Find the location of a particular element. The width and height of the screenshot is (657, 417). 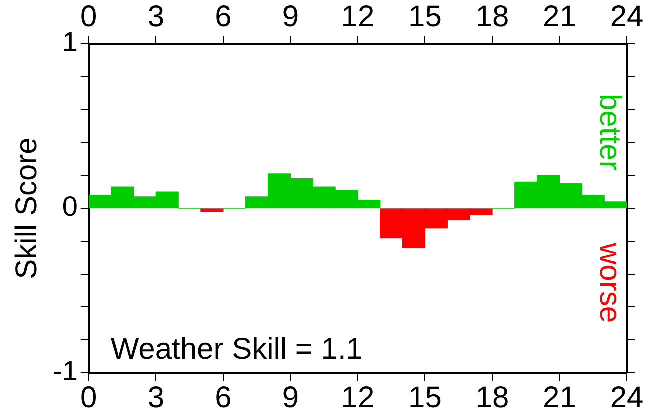

x2-tick-label: 15 is located at coordinates (425, 17).